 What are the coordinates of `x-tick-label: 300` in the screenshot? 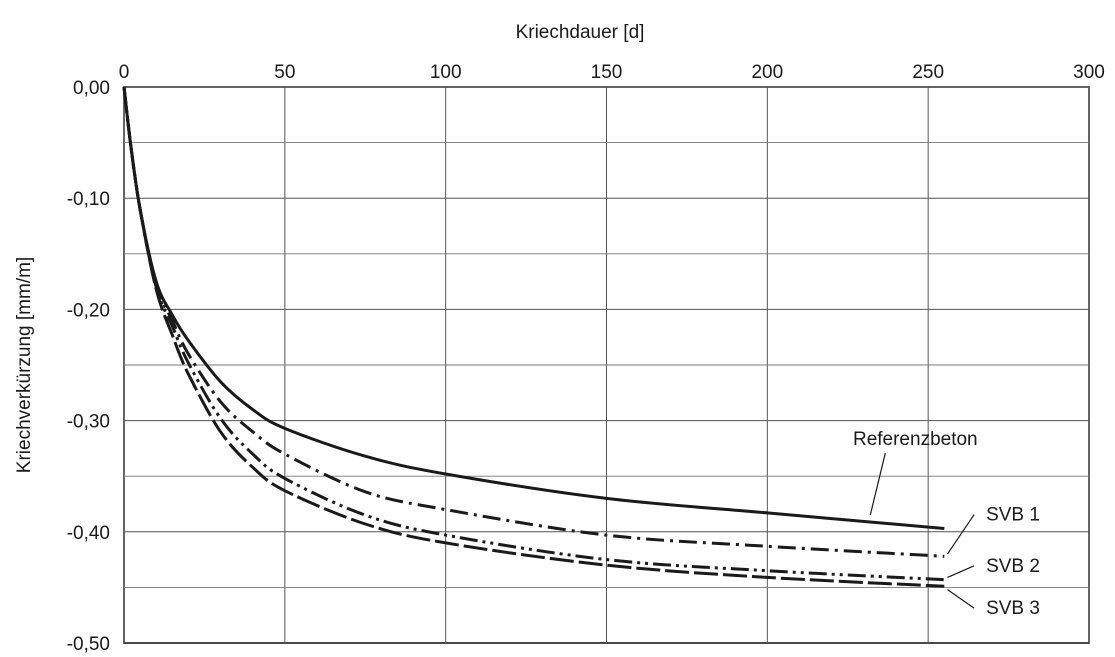 It's located at (1089, 72).